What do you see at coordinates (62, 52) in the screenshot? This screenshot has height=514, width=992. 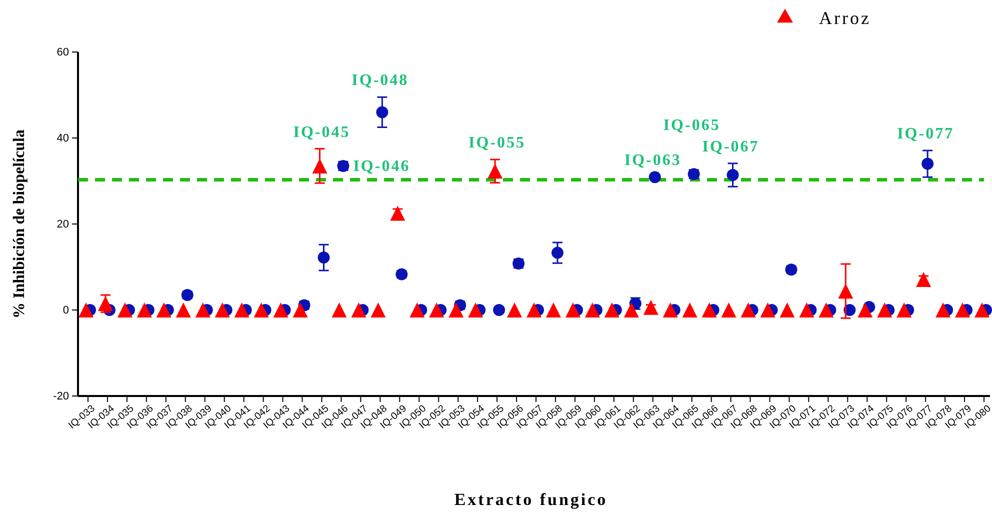 I see `y-tick-label: 60` at bounding box center [62, 52].